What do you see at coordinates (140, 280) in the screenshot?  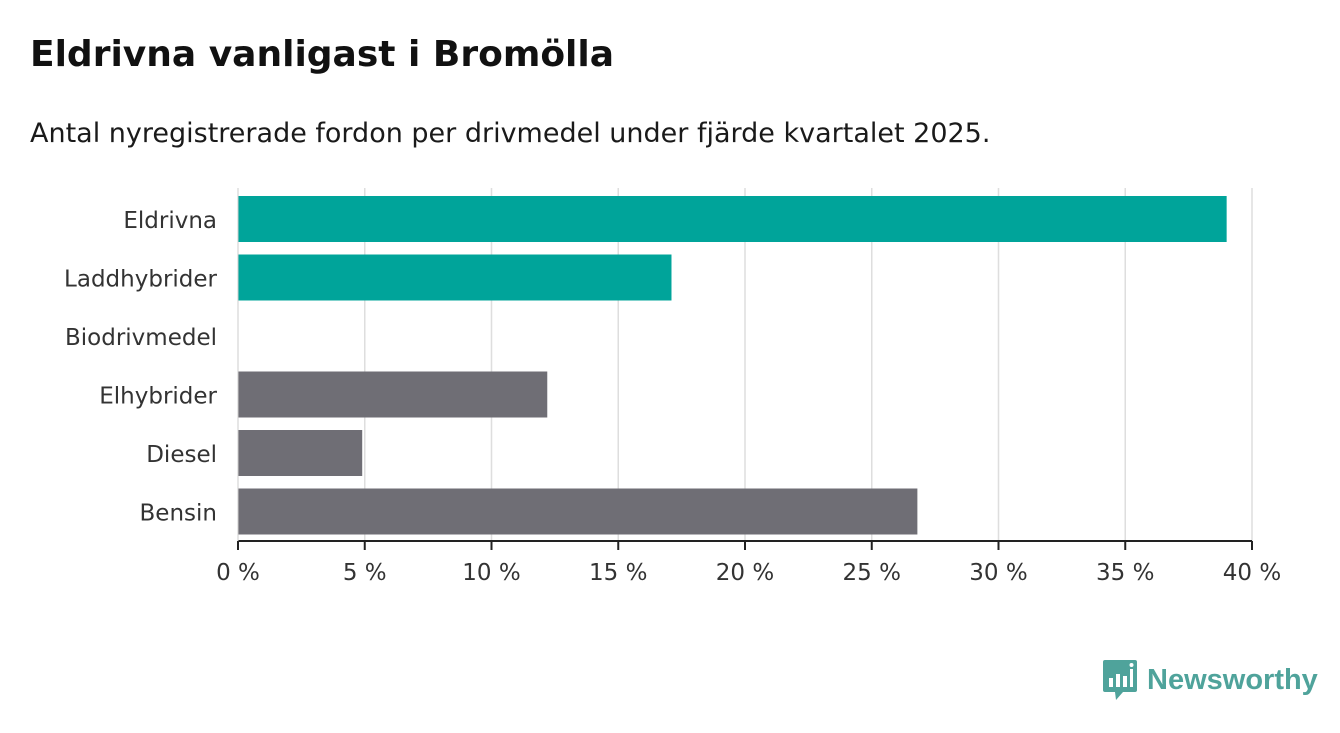 I see `category-label: Laddhybrider` at bounding box center [140, 280].